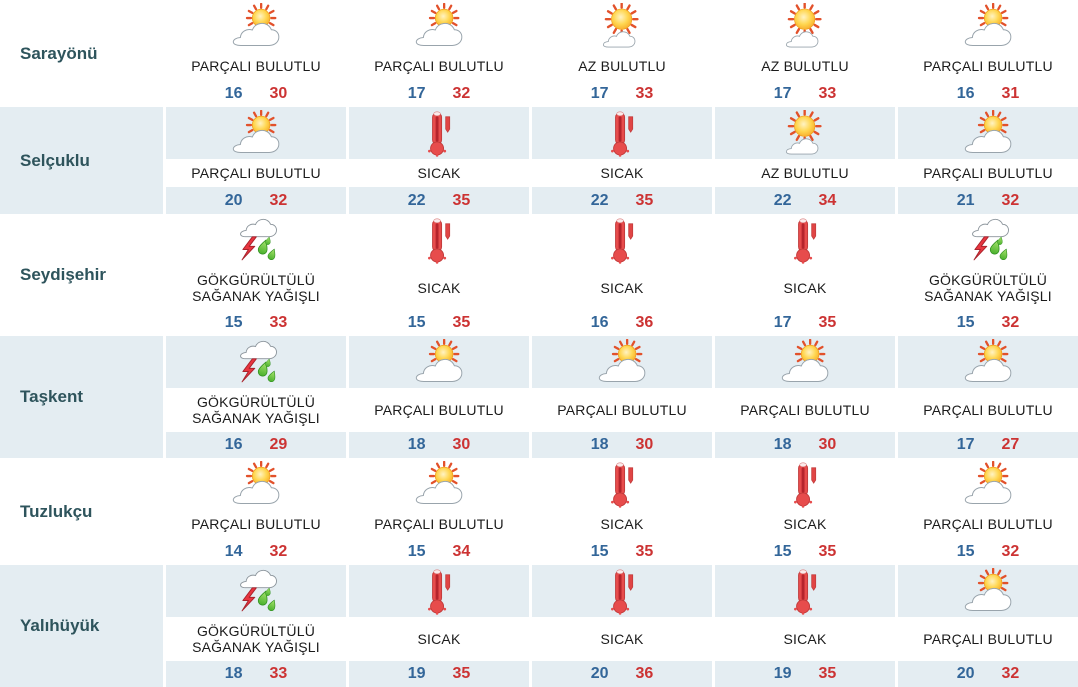  I want to click on forecast-cell: SICAK 20 36, so click(620, 626).